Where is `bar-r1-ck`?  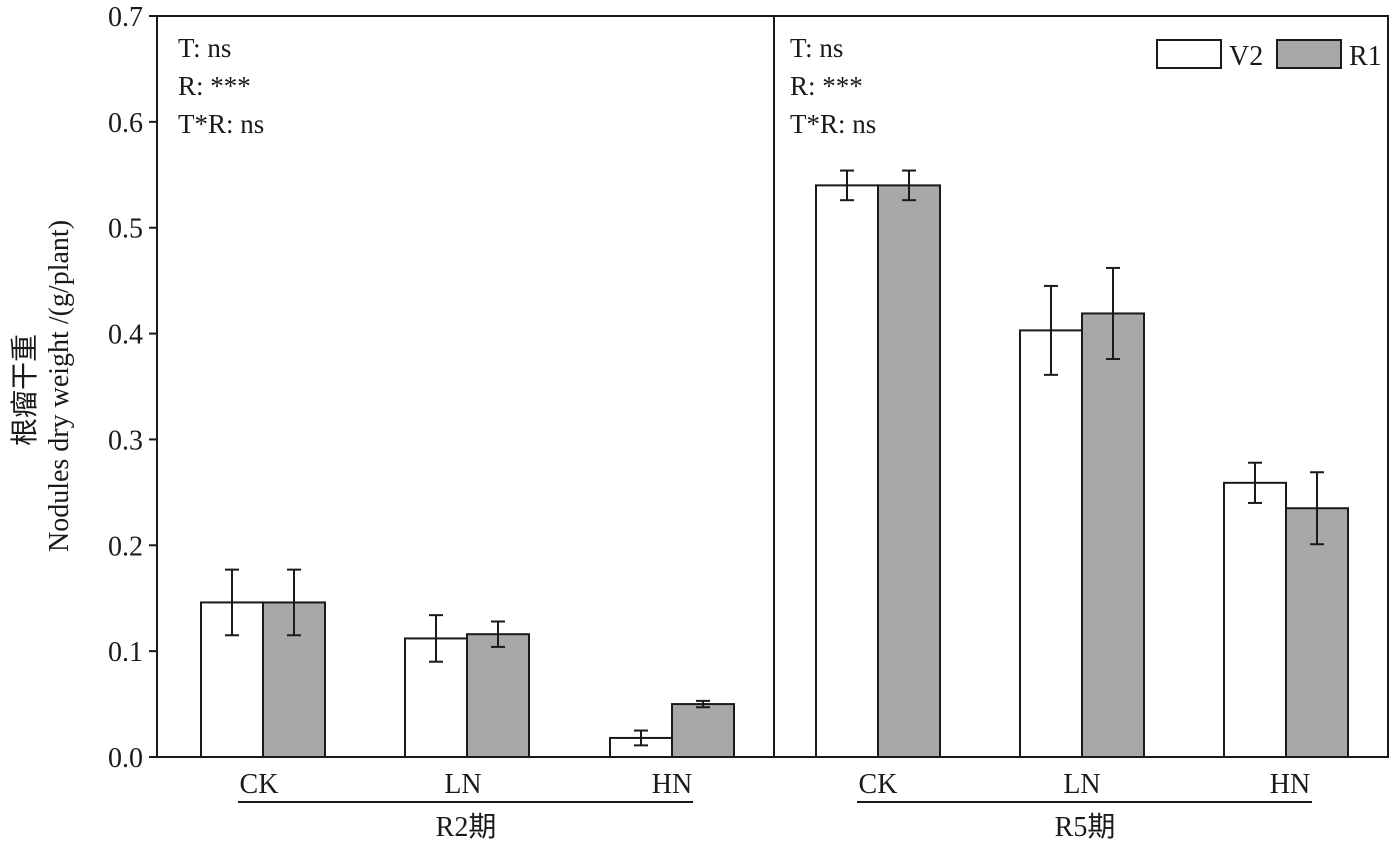
bar-r1-ck is located at coordinates (909, 471).